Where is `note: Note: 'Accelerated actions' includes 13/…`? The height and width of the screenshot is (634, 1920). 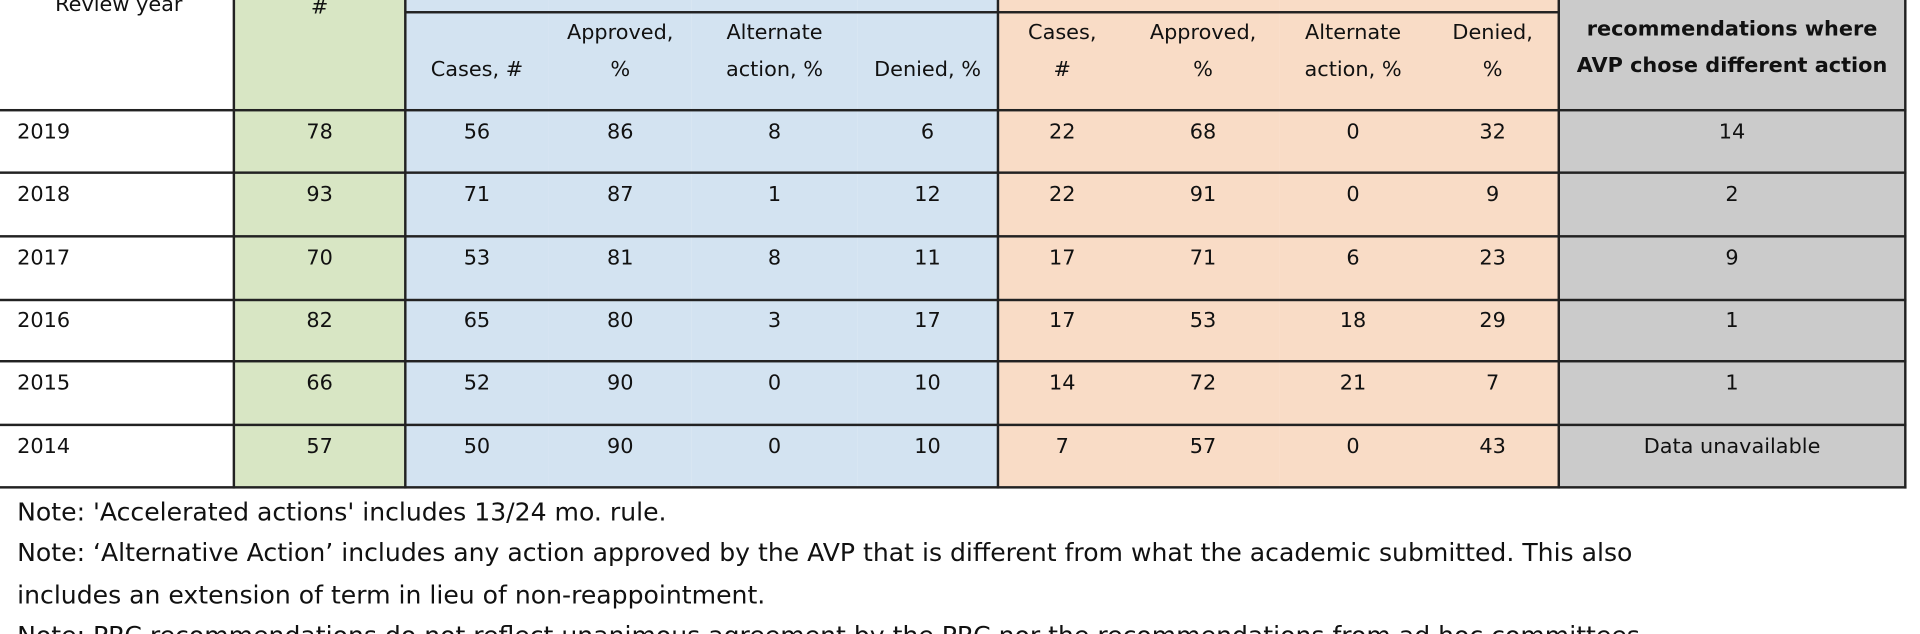 note: Note: 'Accelerated actions' includes 13/… is located at coordinates (342, 512).